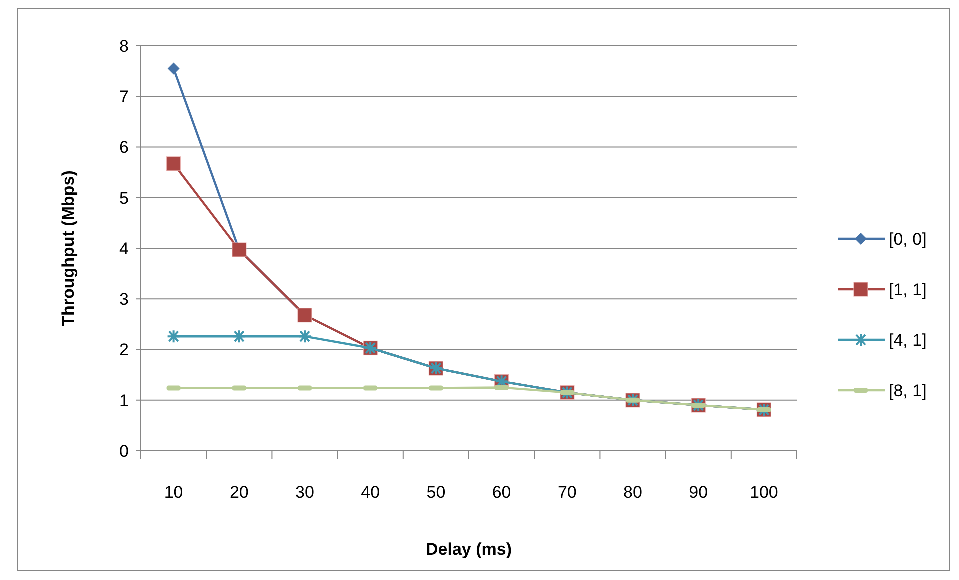 Image resolution: width=959 pixels, height=580 pixels. Describe the element at coordinates (124, 198) in the screenshot. I see `y-tick-label: 5` at that location.